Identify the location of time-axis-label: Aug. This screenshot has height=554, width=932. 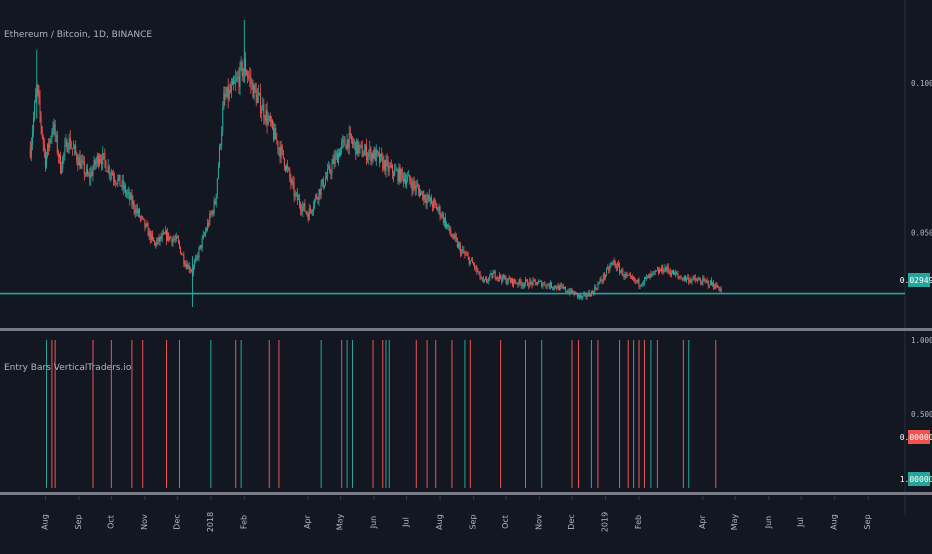
(44, 522).